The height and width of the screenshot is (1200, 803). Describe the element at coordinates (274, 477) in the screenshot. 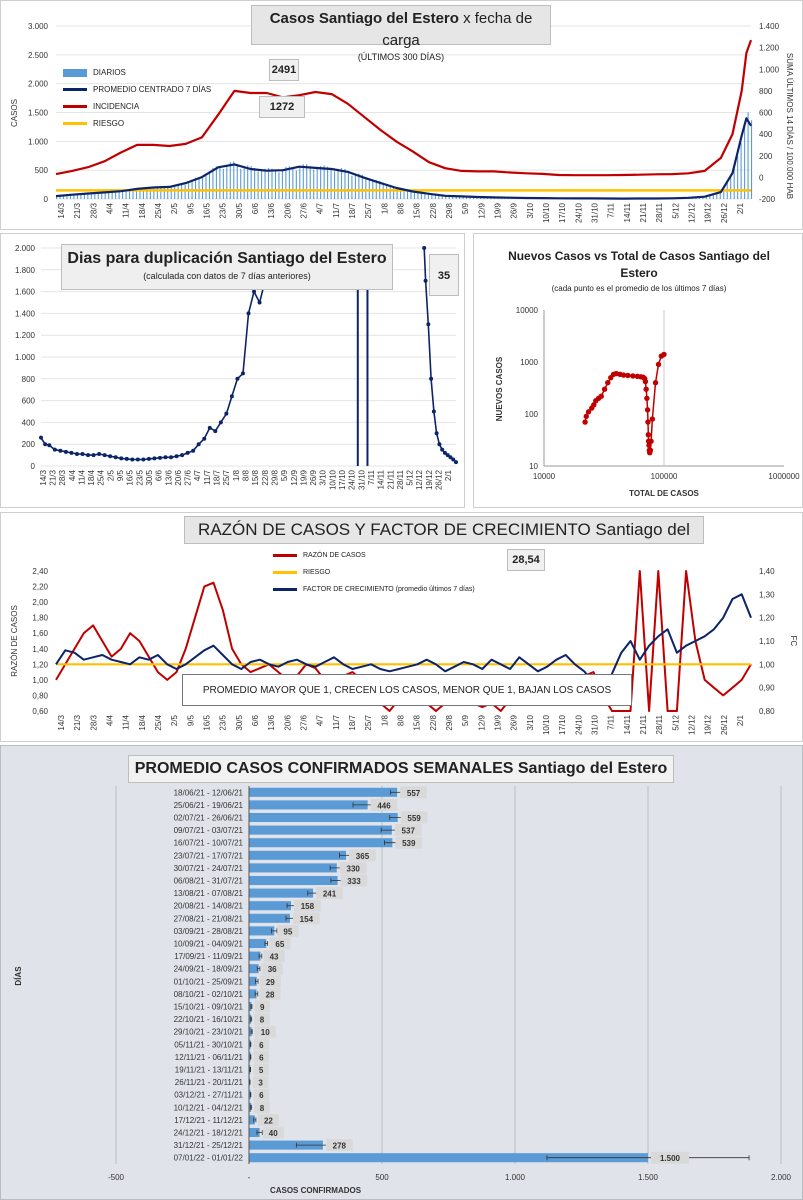

I see `x-tick-label: 29/8` at that location.